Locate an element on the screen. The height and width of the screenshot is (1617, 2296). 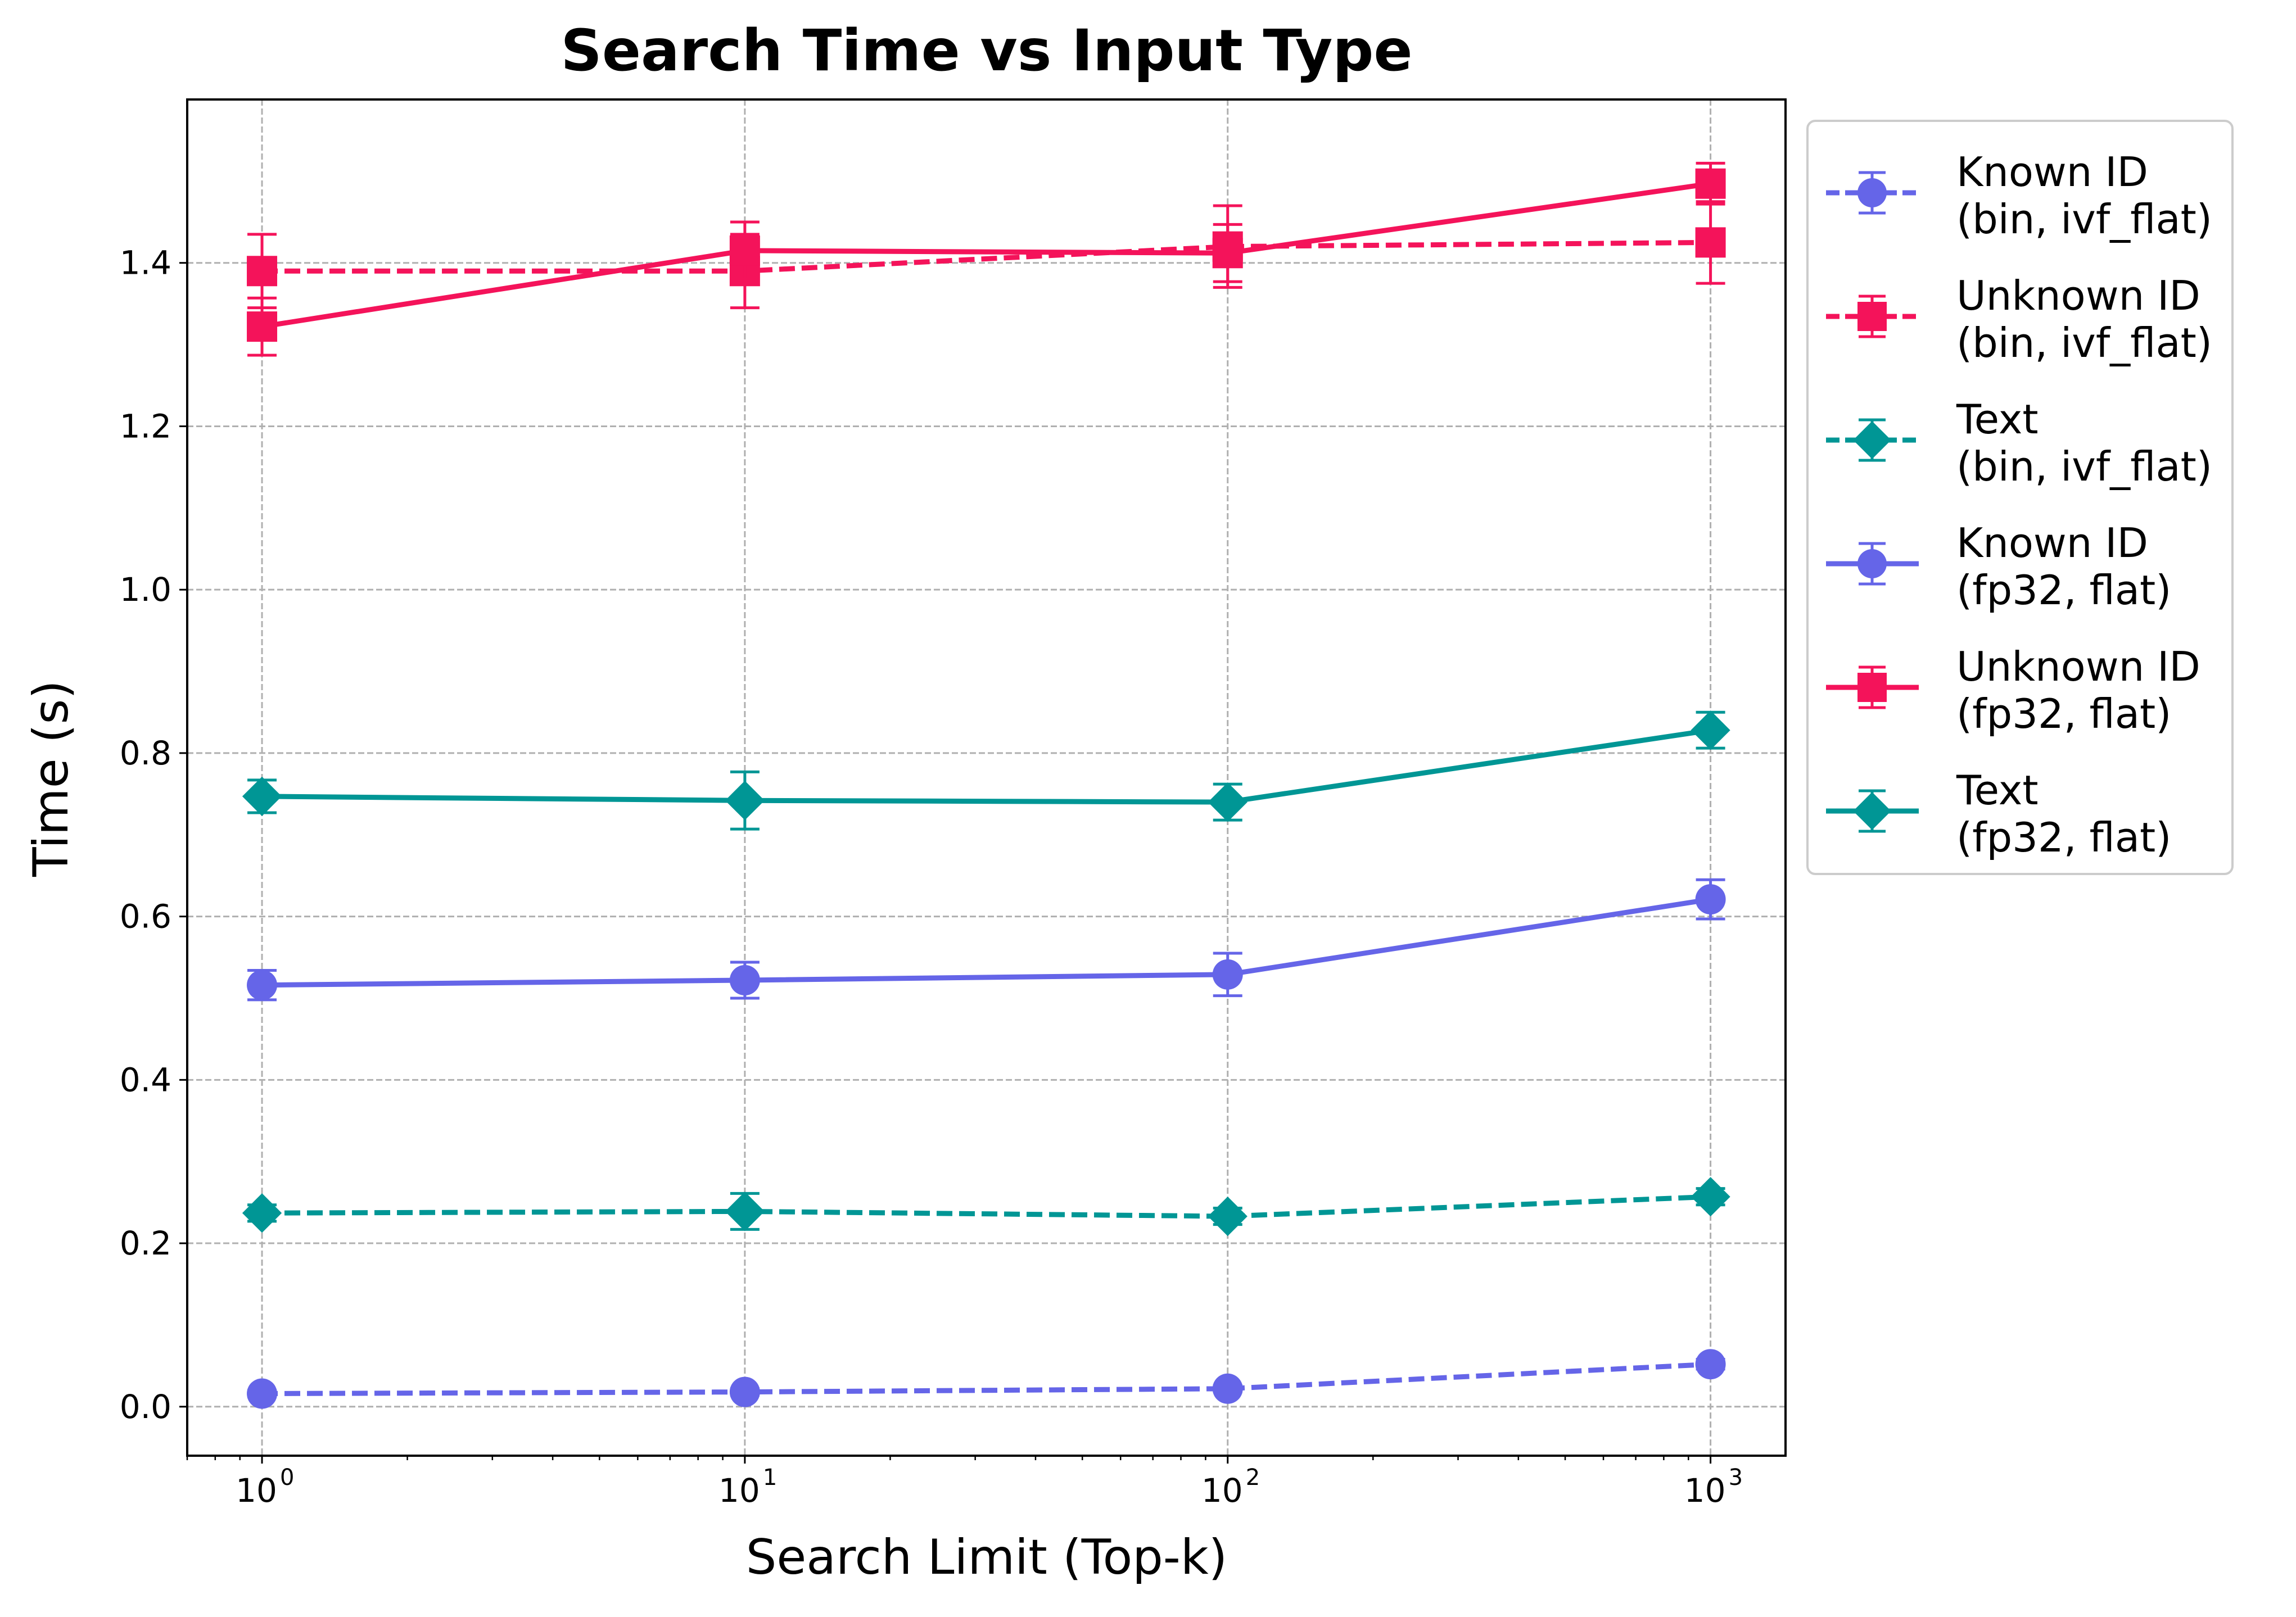
legend-item: Unknown ID(bin, ivf_flat) is located at coordinates (2019, 319).